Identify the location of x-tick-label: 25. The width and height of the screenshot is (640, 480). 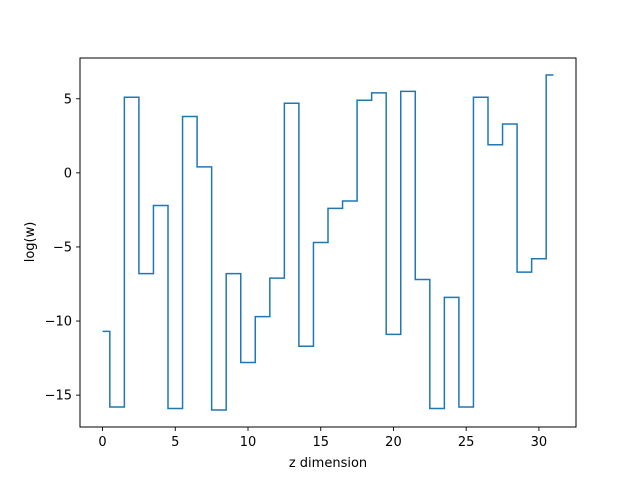
(466, 442).